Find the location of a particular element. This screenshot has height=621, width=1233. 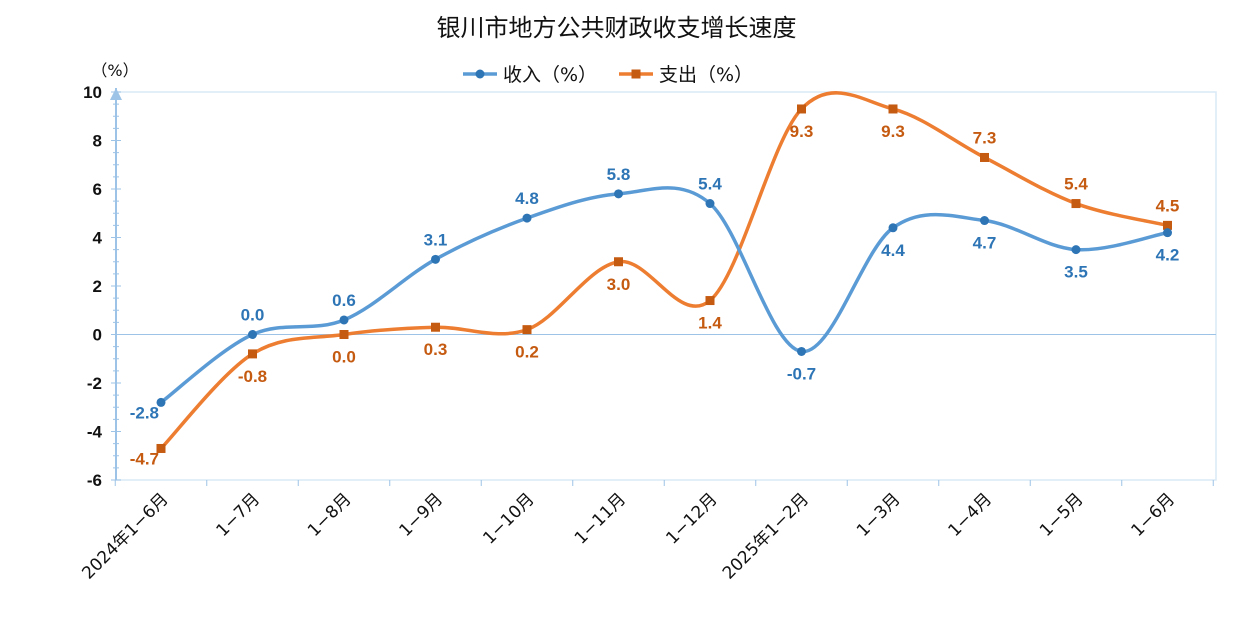

legend-label-expenditure: 支出（%） is located at coordinates (706, 75).